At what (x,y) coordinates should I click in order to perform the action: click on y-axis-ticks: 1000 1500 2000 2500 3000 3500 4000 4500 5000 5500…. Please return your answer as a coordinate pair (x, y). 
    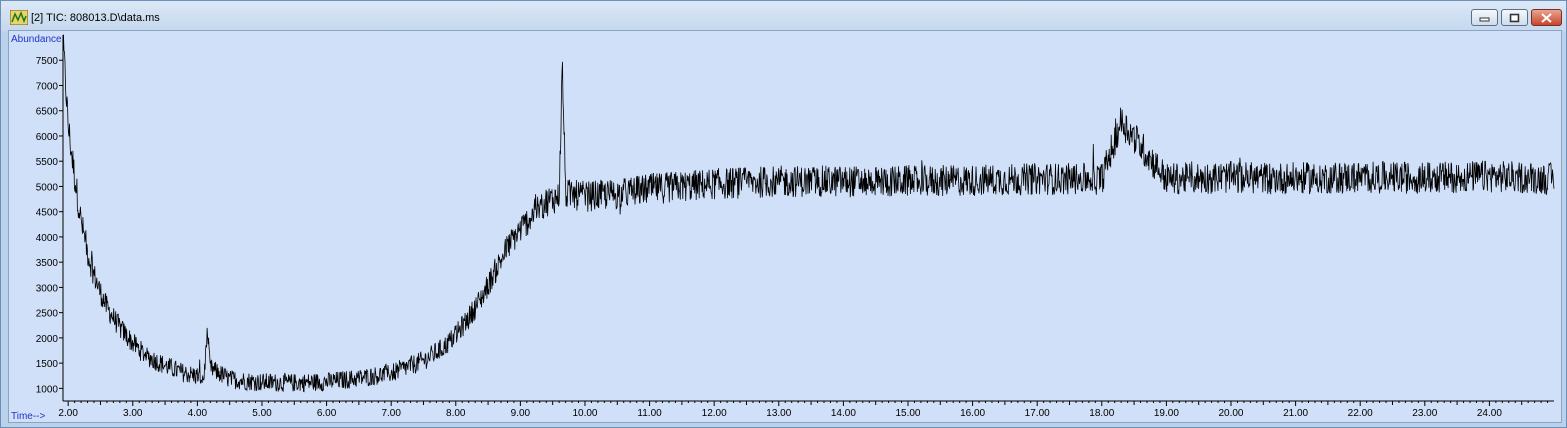
    Looking at the image, I should click on (49, 225).